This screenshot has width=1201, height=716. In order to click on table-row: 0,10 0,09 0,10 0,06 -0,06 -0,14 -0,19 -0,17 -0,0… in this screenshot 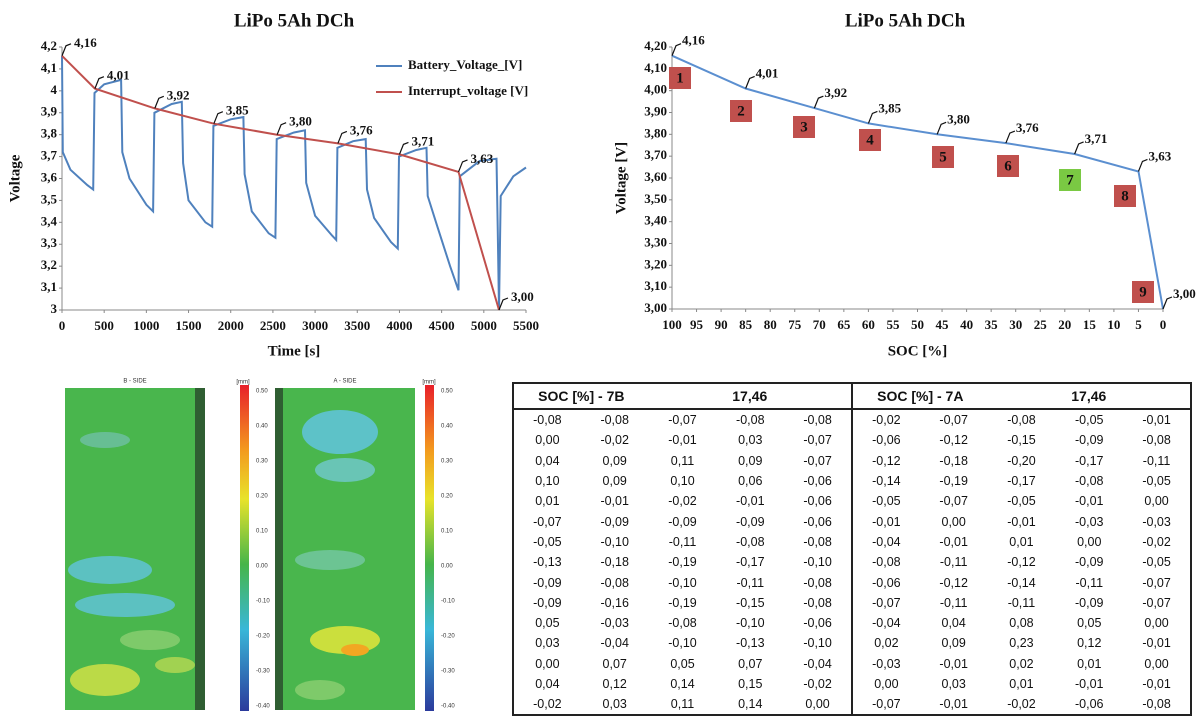, I will do `click(852, 481)`.